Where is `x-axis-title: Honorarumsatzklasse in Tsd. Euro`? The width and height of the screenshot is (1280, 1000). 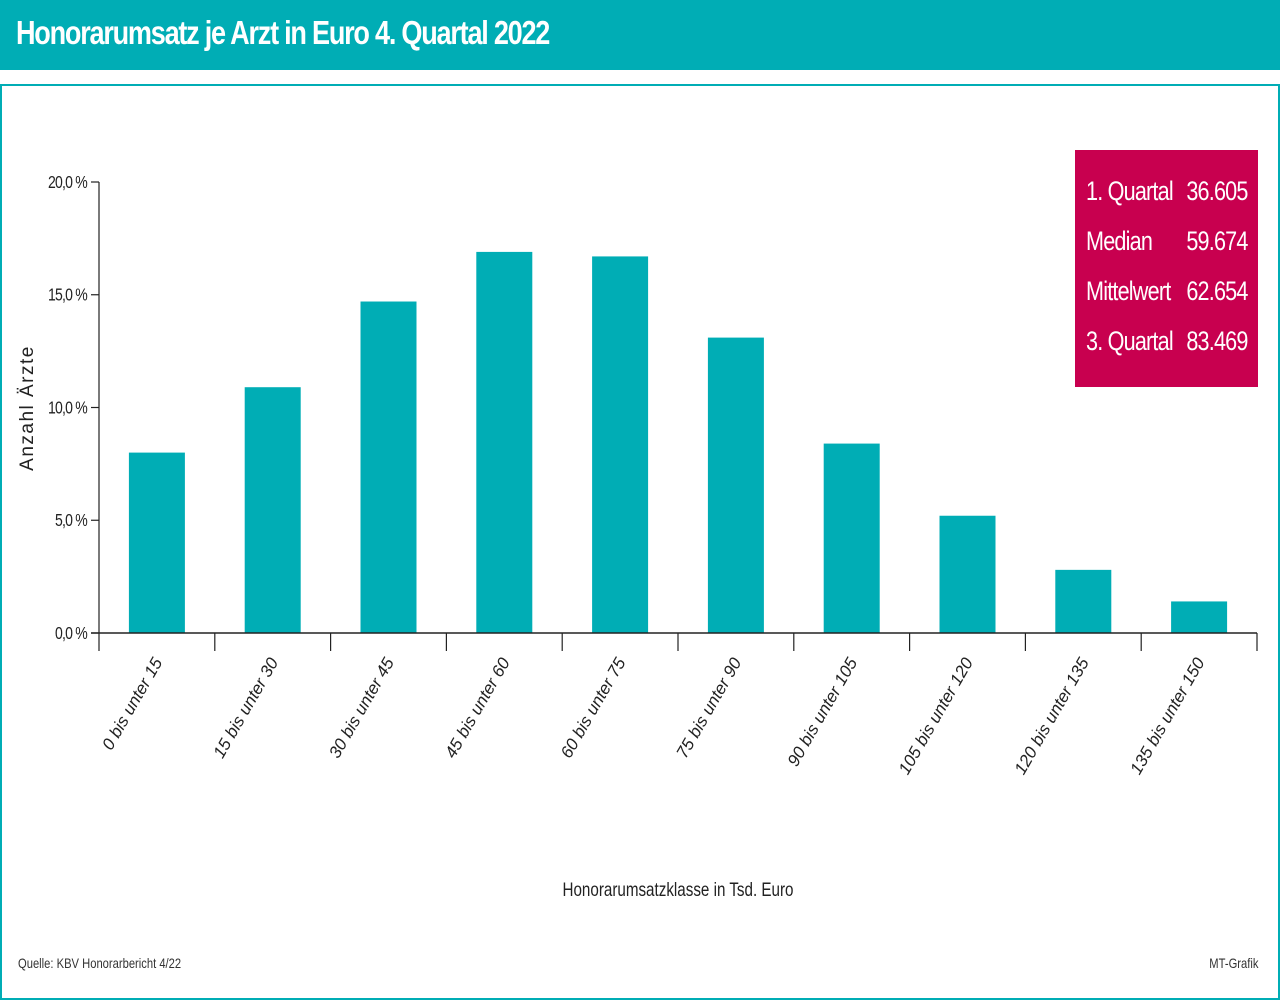 x-axis-title: Honorarumsatzklasse in Tsd. Euro is located at coordinates (678, 889).